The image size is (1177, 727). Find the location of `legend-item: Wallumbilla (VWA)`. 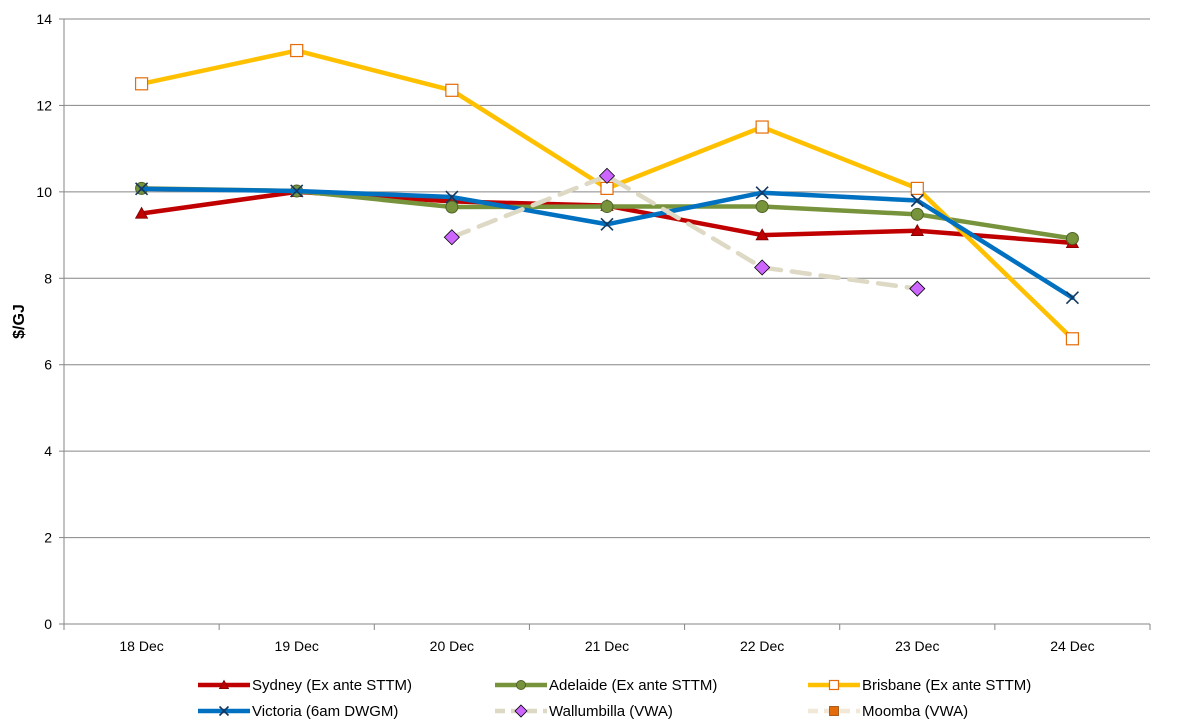

legend-item: Wallumbilla (VWA) is located at coordinates (584, 711).